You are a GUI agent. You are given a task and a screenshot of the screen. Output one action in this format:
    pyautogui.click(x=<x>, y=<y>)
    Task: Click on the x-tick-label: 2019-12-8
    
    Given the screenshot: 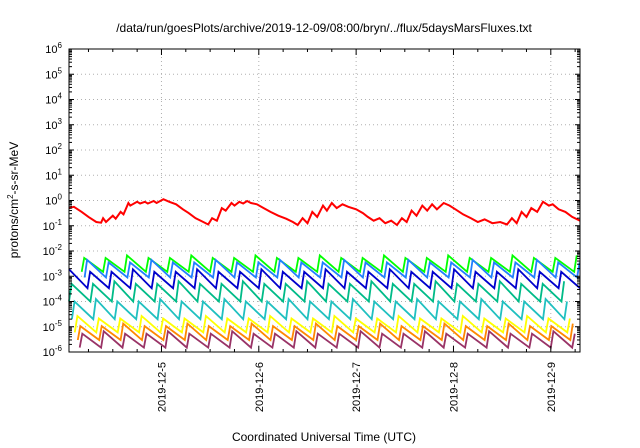 What is the action you would take?
    pyautogui.click(x=454, y=387)
    